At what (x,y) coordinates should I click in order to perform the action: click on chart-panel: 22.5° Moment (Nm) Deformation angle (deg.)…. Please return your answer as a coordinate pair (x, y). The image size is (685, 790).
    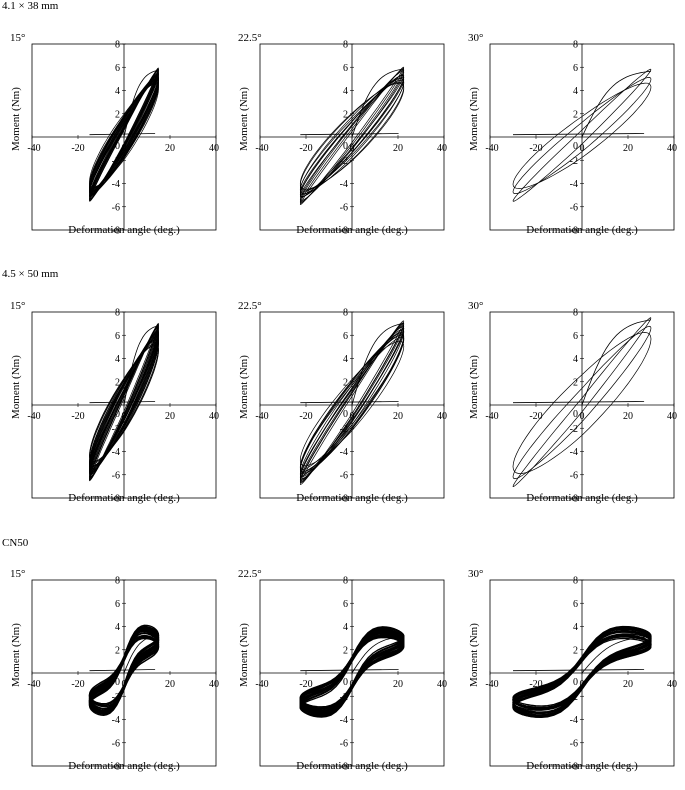
    Looking at the image, I should click on (344, 401).